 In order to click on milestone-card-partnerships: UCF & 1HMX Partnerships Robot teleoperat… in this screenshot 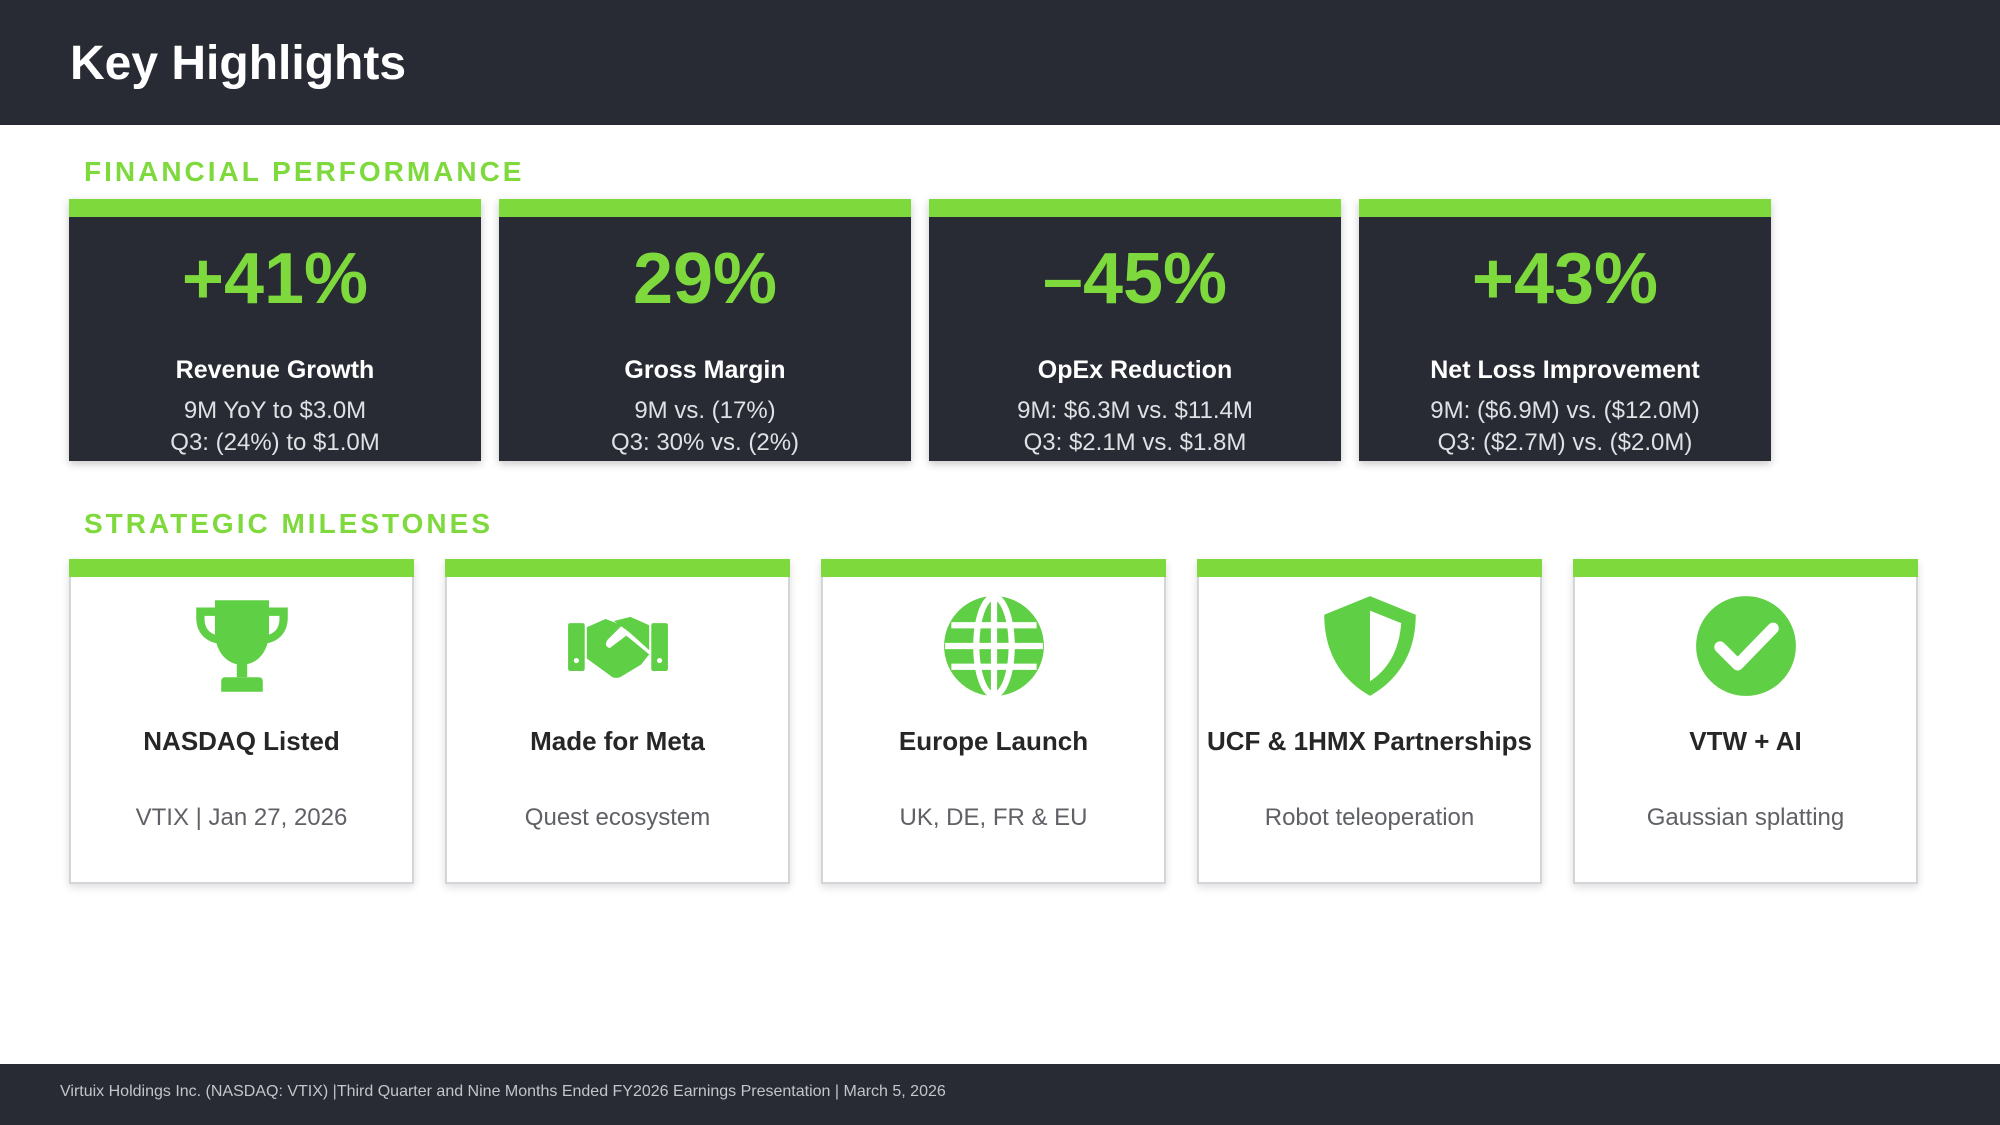, I will do `click(1369, 721)`.